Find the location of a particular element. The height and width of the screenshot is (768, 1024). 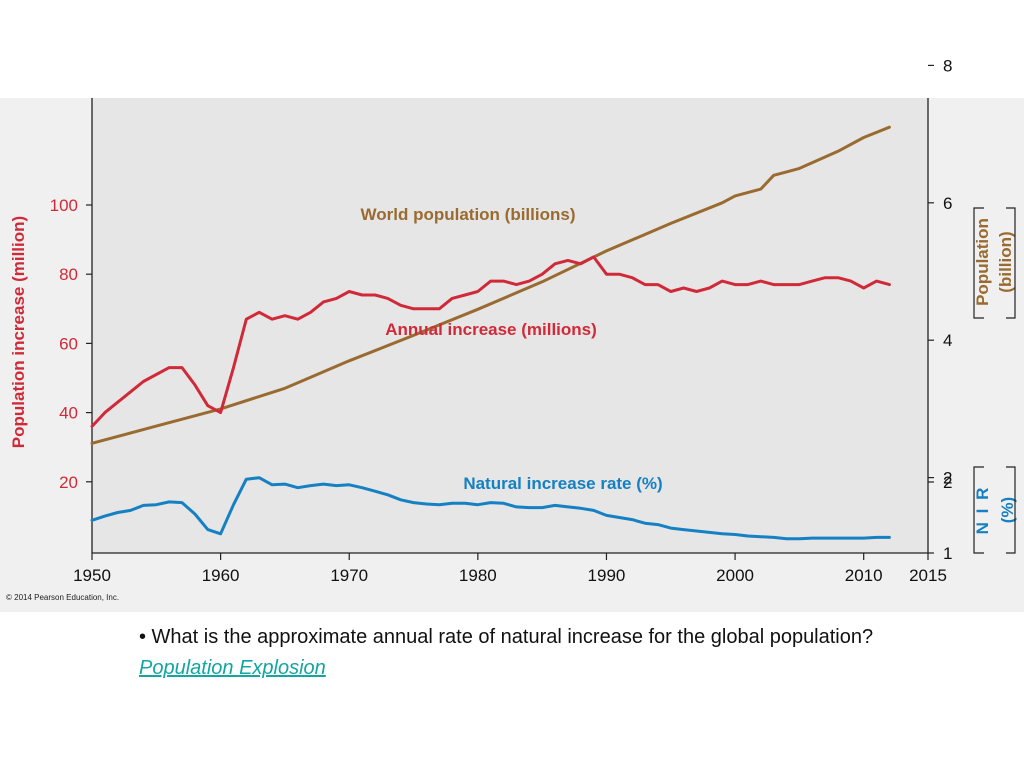

left-axis-title: Population increase (million) is located at coordinates (18, 332).